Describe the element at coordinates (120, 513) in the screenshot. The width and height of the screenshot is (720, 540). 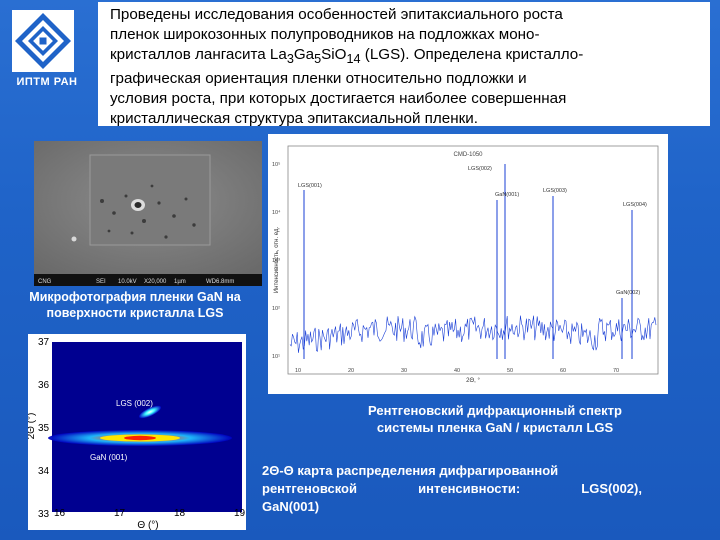
I see `map-x-tick: 17` at that location.